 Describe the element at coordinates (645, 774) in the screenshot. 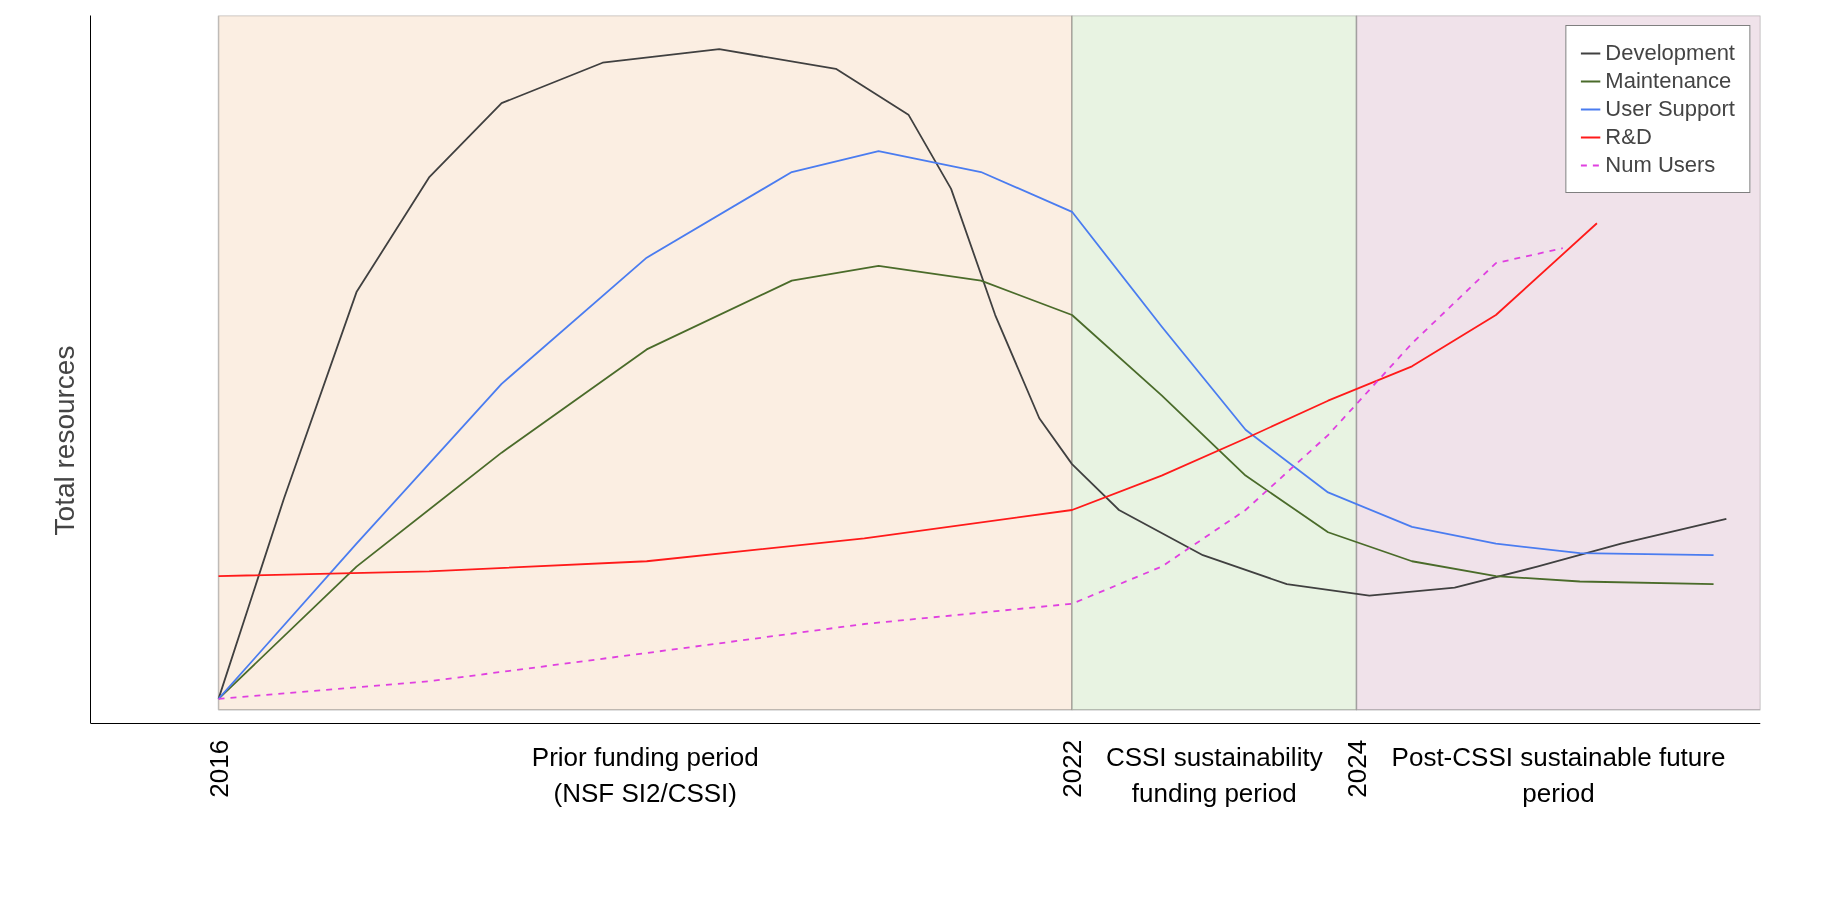

I see `band-label: Prior funding period (NSF SI2/CSSI)` at that location.